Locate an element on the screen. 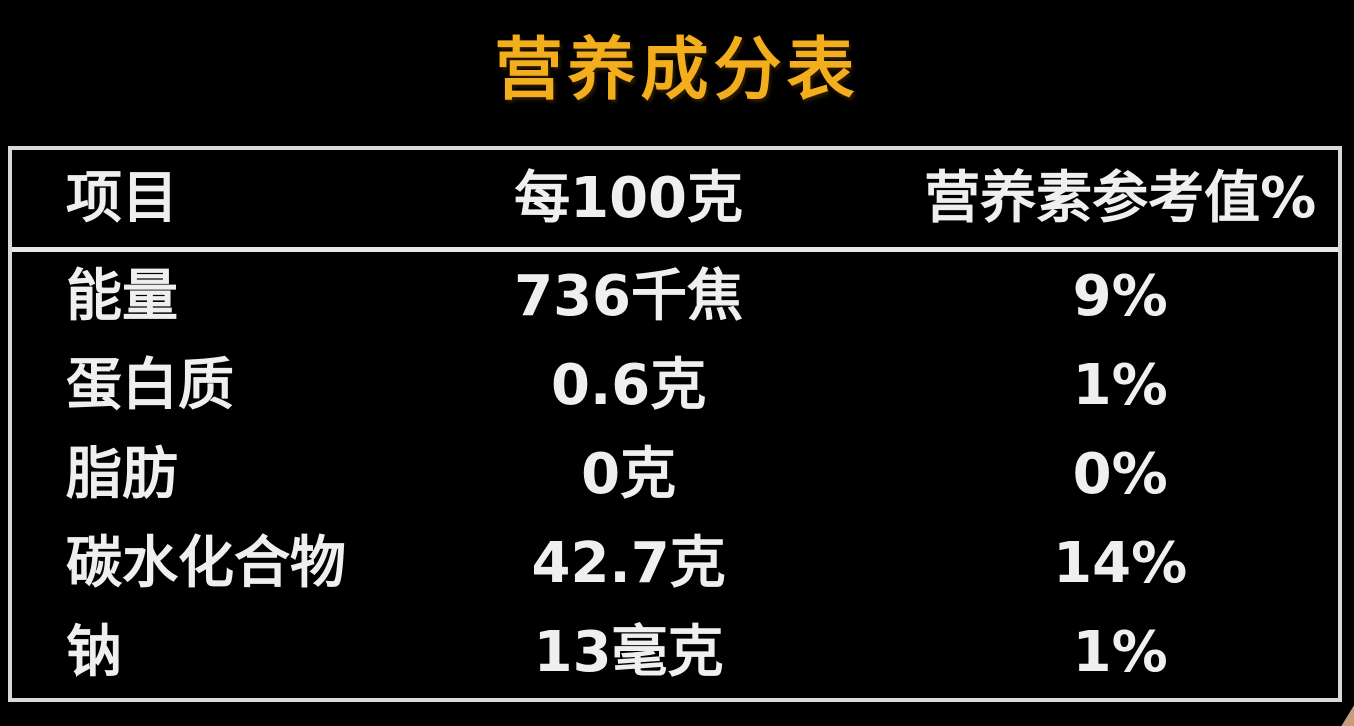 This screenshot has width=1354, height=726. page-title: 营养成分表 is located at coordinates (677, 70).